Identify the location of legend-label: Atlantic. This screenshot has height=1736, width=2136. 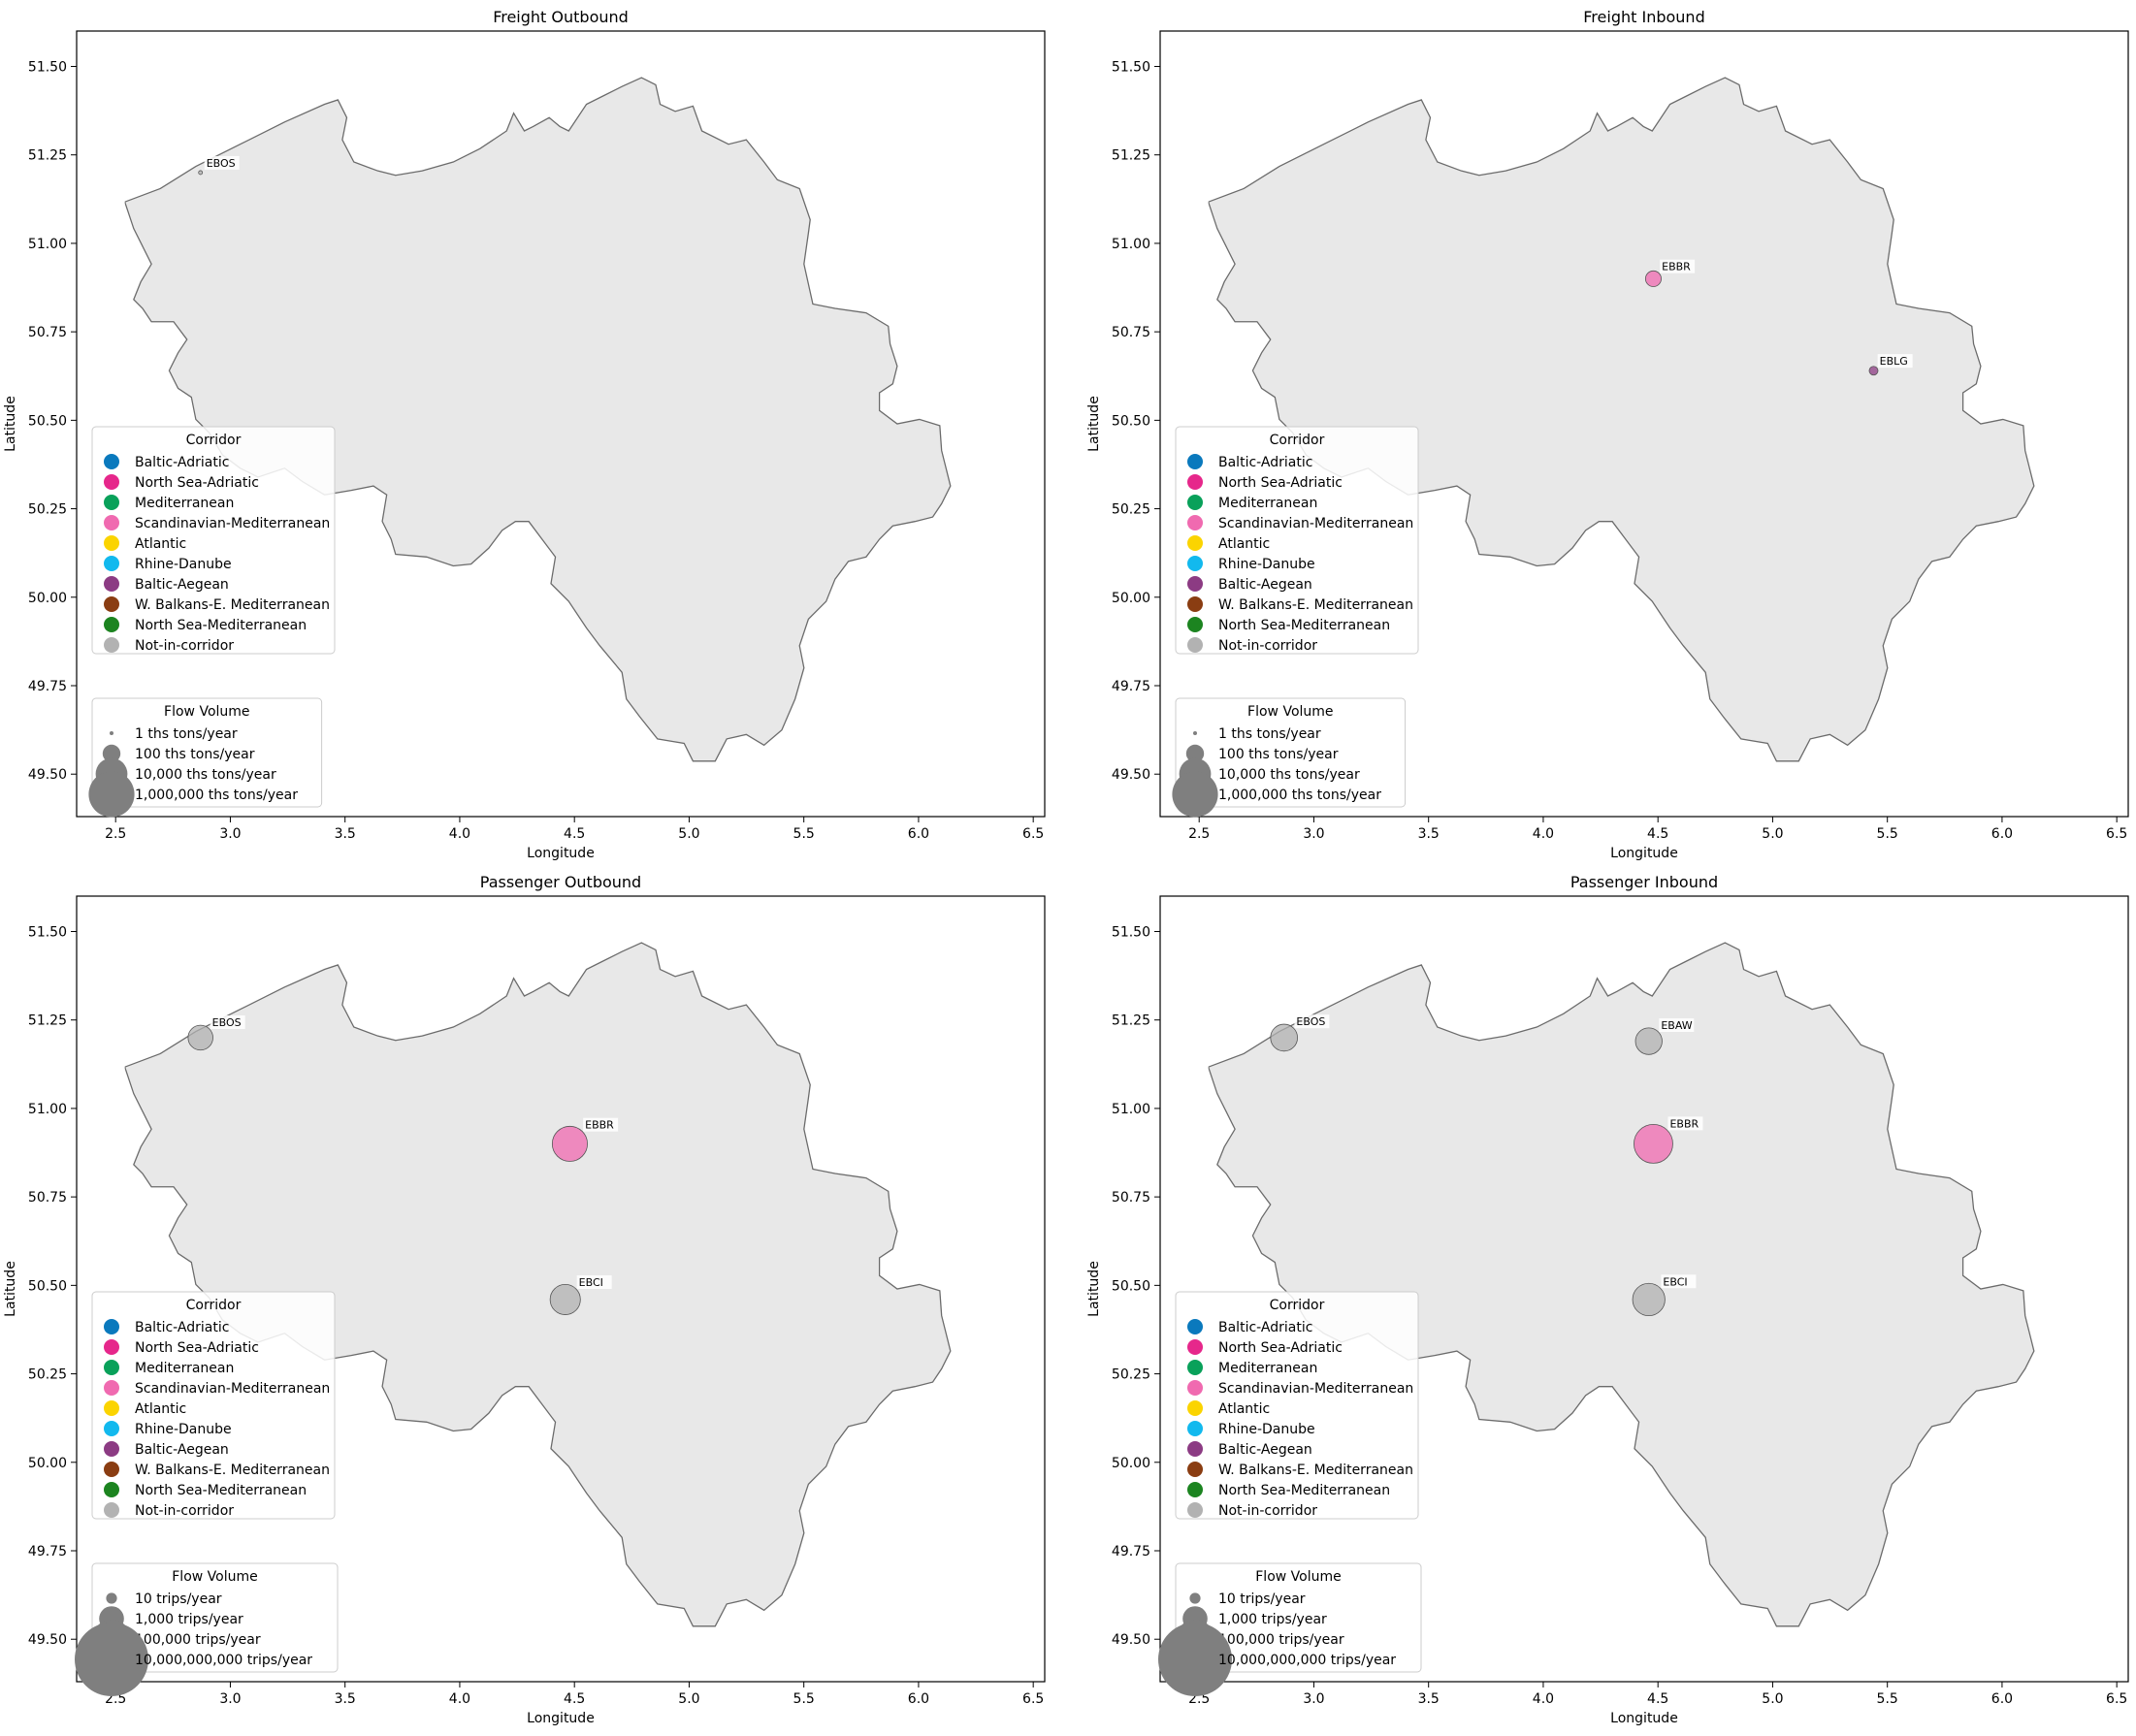
(160, 1409).